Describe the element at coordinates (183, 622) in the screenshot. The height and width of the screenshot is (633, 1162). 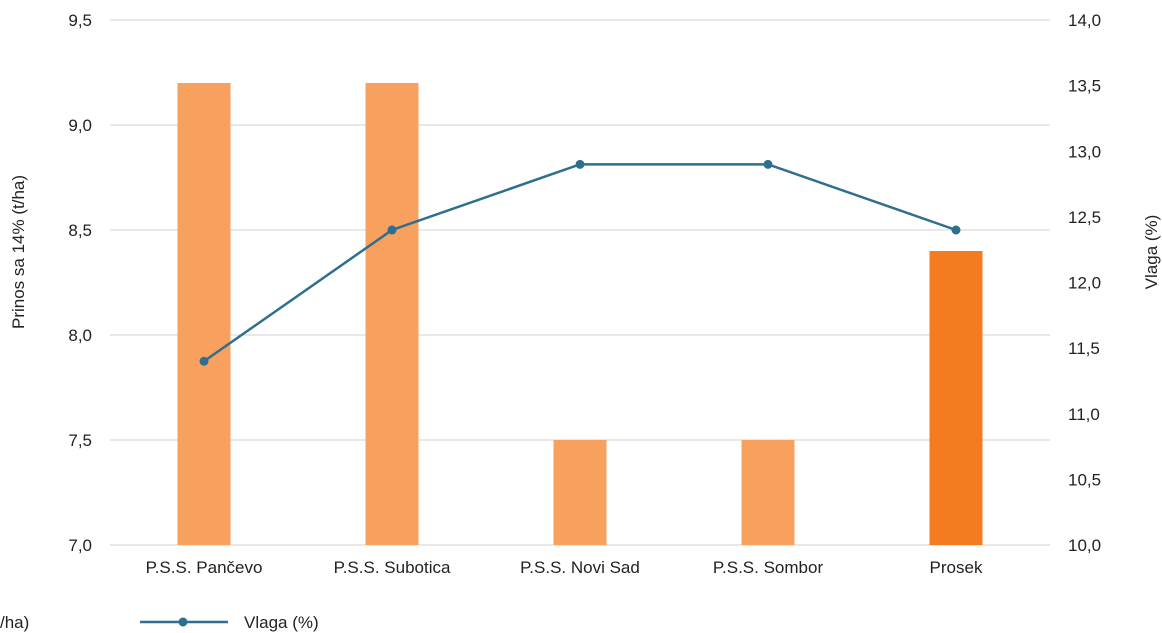
I see `legend-marker-swatch` at that location.